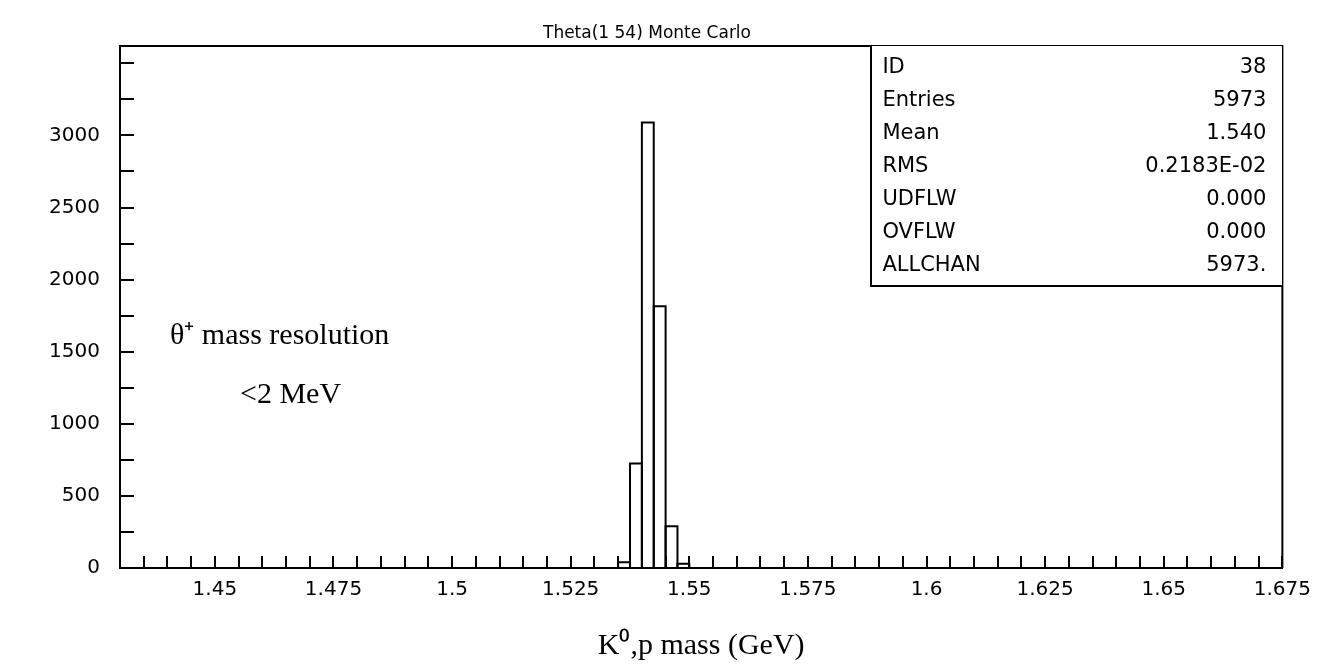 The width and height of the screenshot is (1333, 668). I want to click on x-axis-title: K⁰,p mass (GeV), so click(701, 643).